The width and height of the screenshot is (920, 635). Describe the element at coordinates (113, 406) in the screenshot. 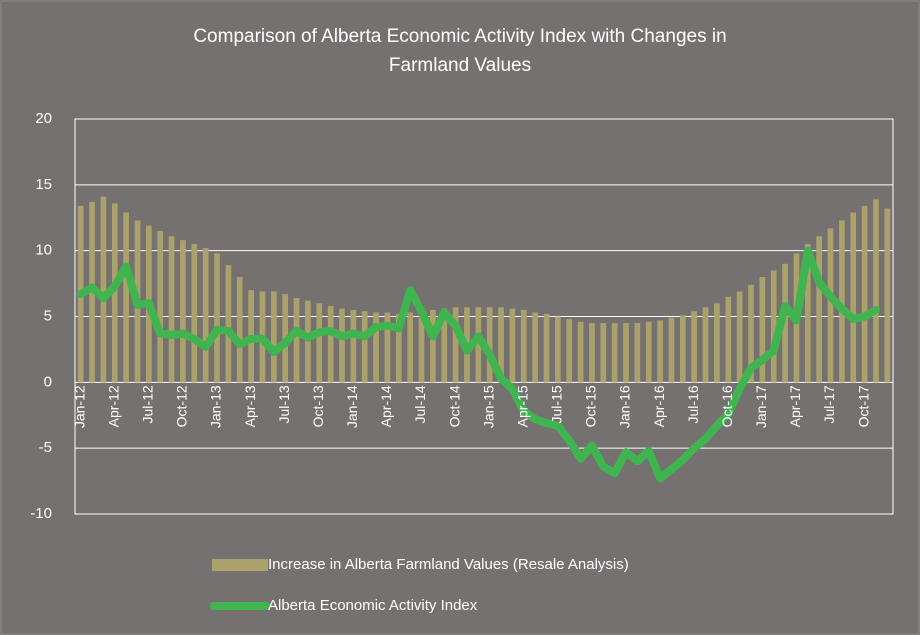

I see `x-tick-label: Apr-12` at that location.